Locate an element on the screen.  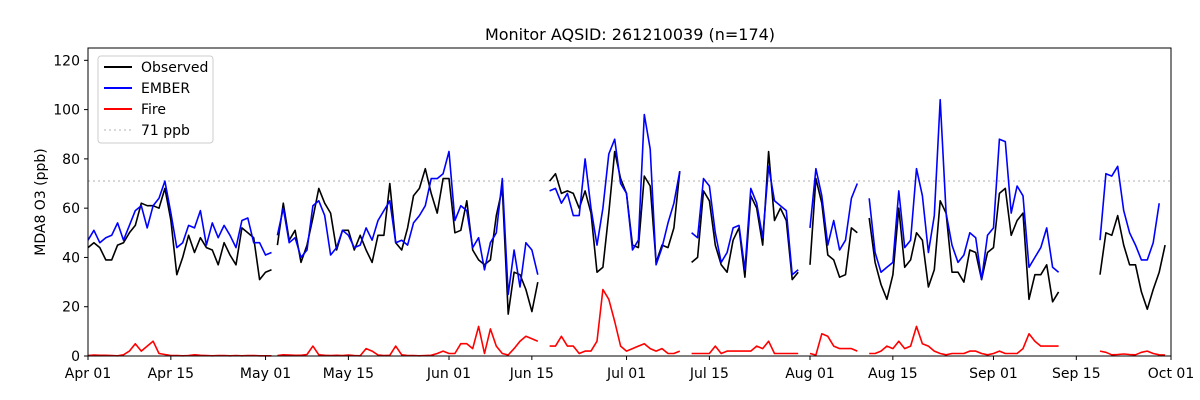
x-tick-label: Oct 01 is located at coordinates (1171, 374).